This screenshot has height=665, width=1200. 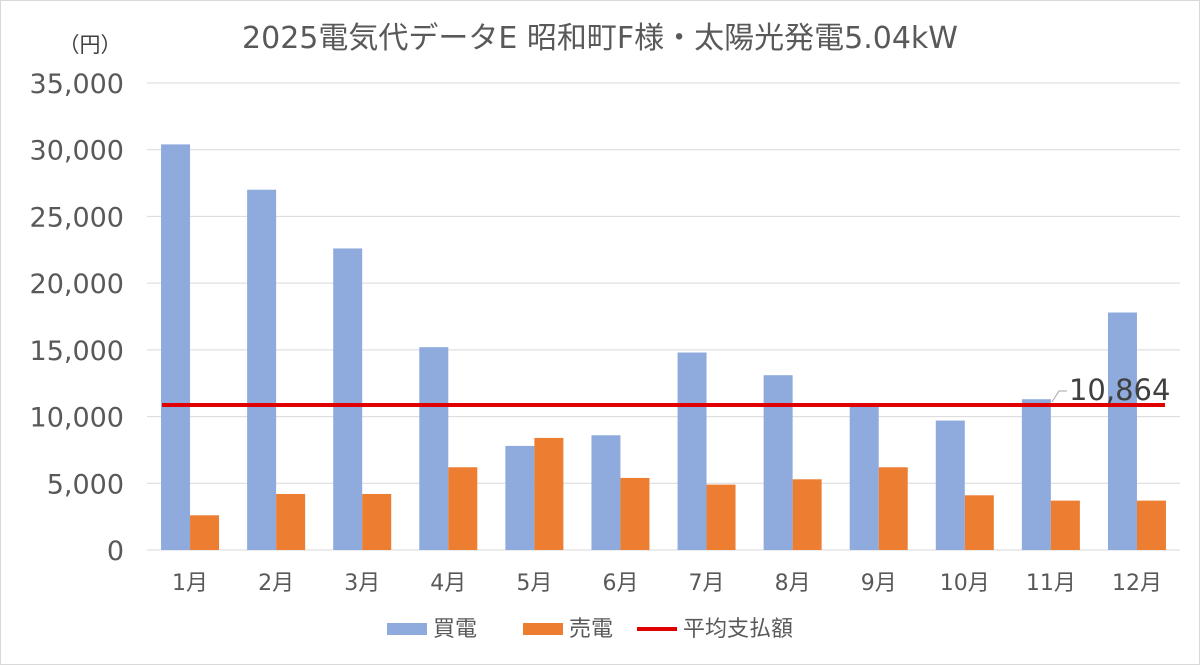 I want to click on y-unit-label: （円）, so click(x=90, y=45).